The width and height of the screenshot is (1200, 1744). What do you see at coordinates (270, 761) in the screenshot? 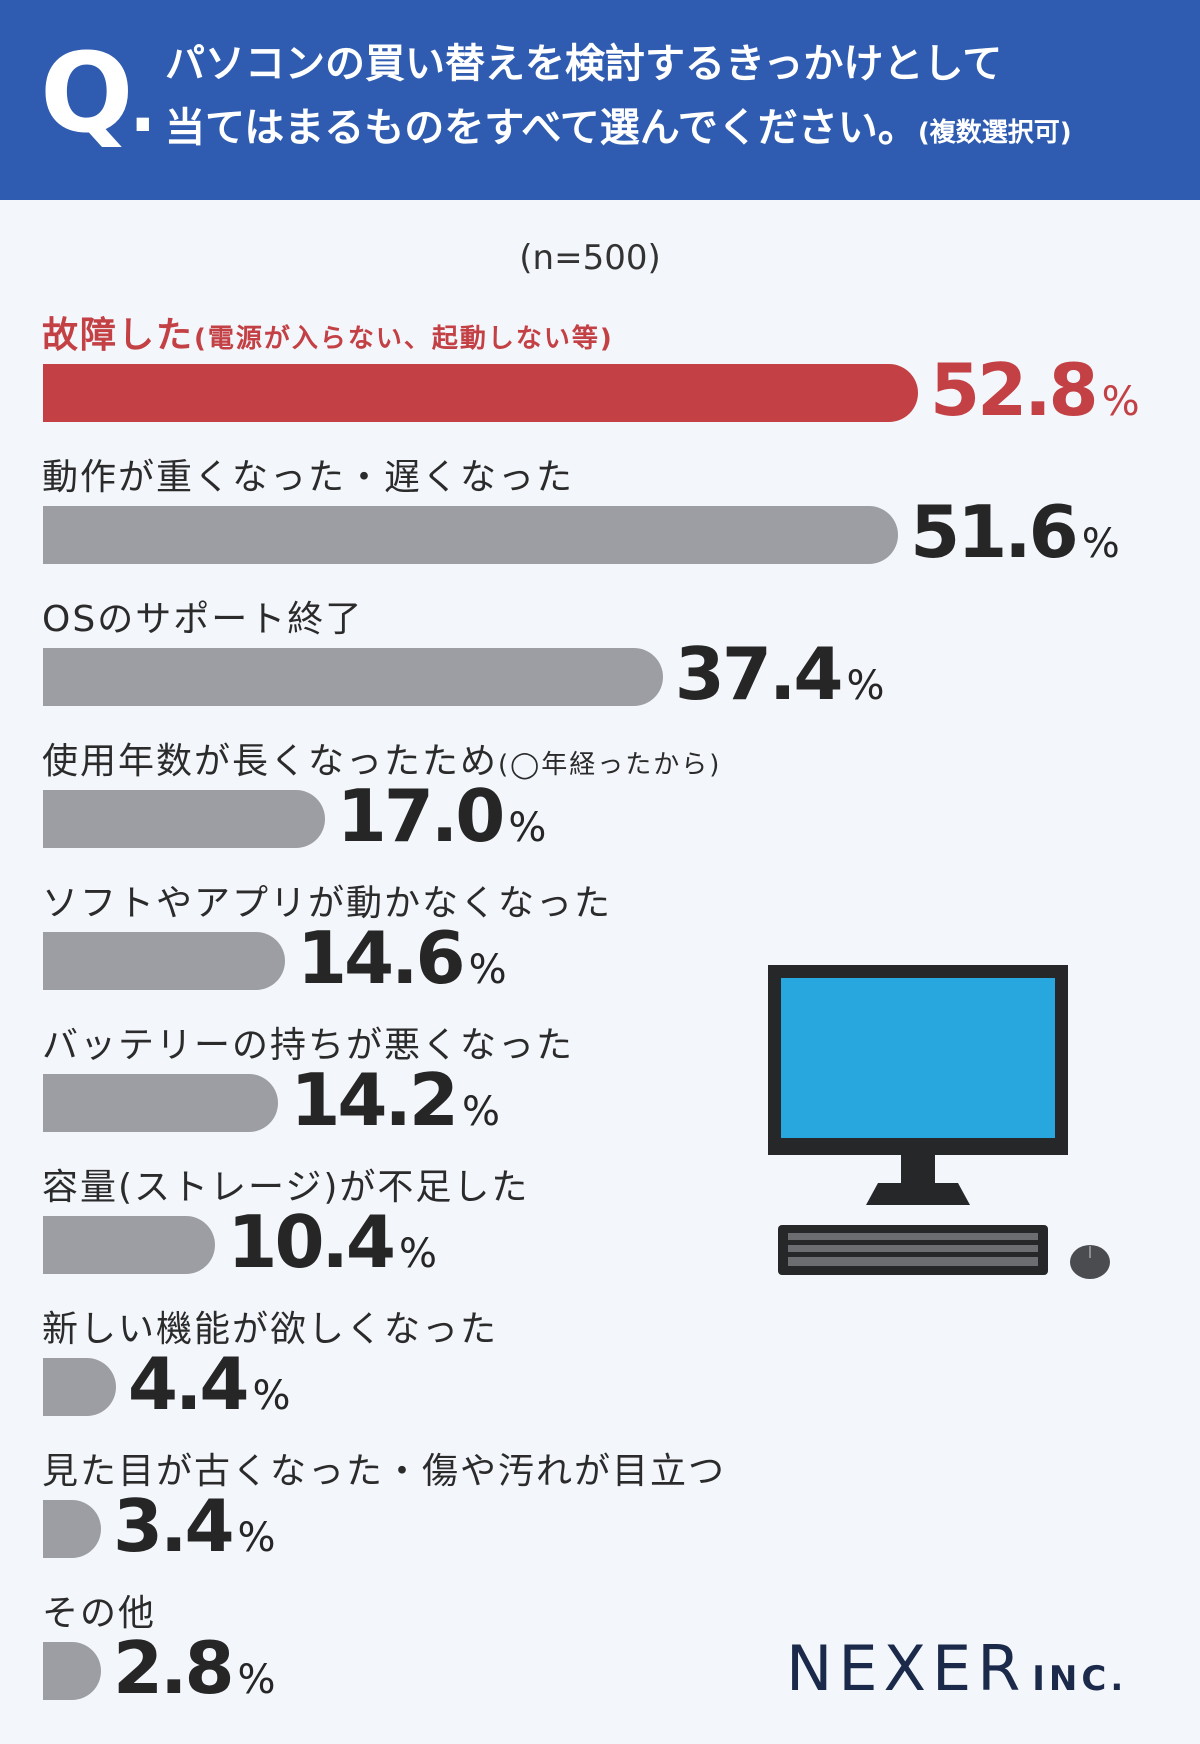
I see `category-text: 使用年数が長くなったため` at bounding box center [270, 761].